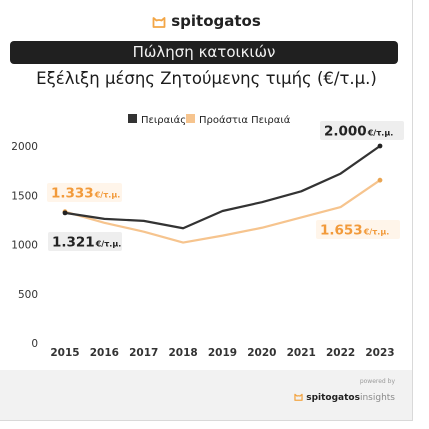  I want to click on x-tick-label: 2022, so click(340, 353).